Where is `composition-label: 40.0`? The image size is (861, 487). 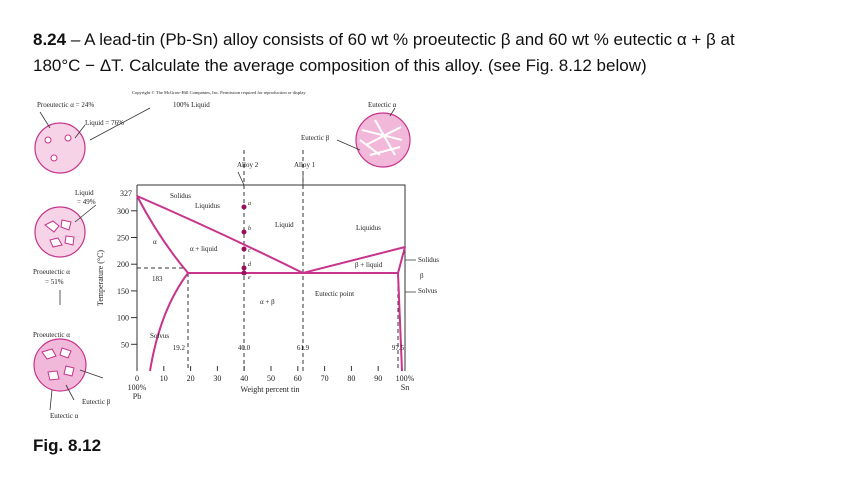
composition-label: 40.0 is located at coordinates (244, 348).